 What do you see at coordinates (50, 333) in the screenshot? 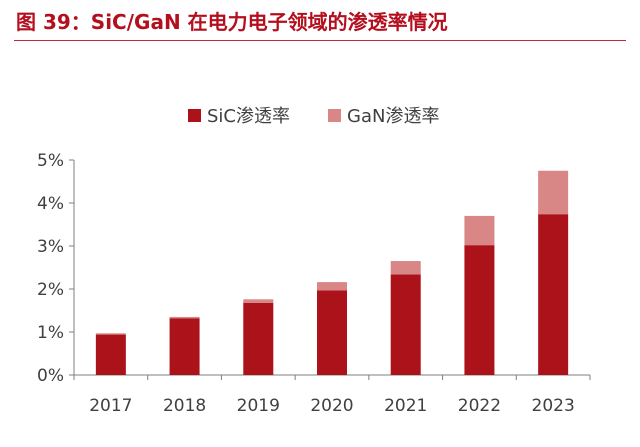
I see `y-tick-label: 1%` at bounding box center [50, 333].